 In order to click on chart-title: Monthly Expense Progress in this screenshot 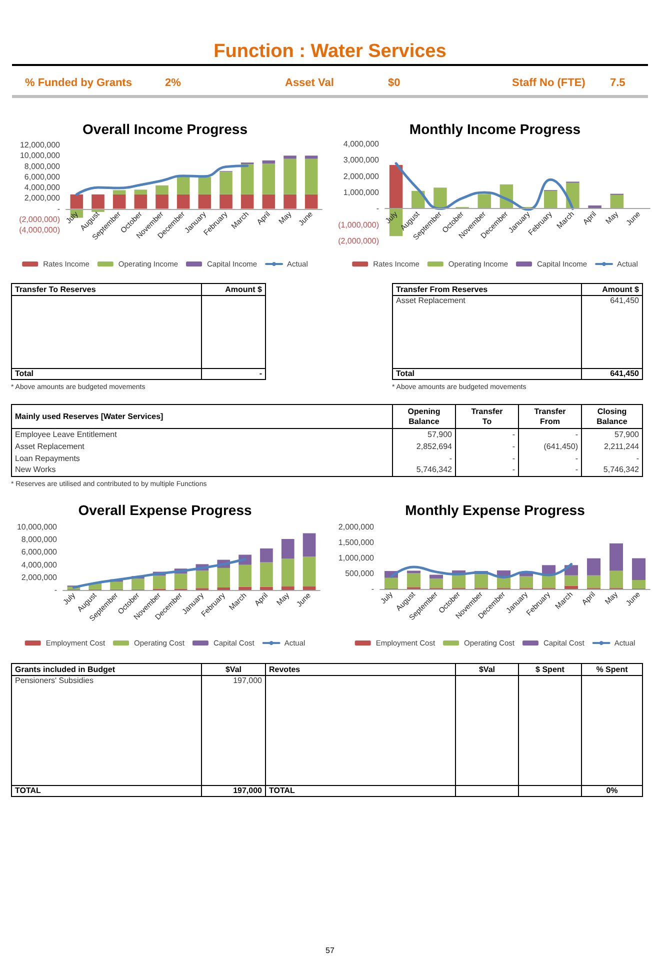, I will do `click(495, 510)`.